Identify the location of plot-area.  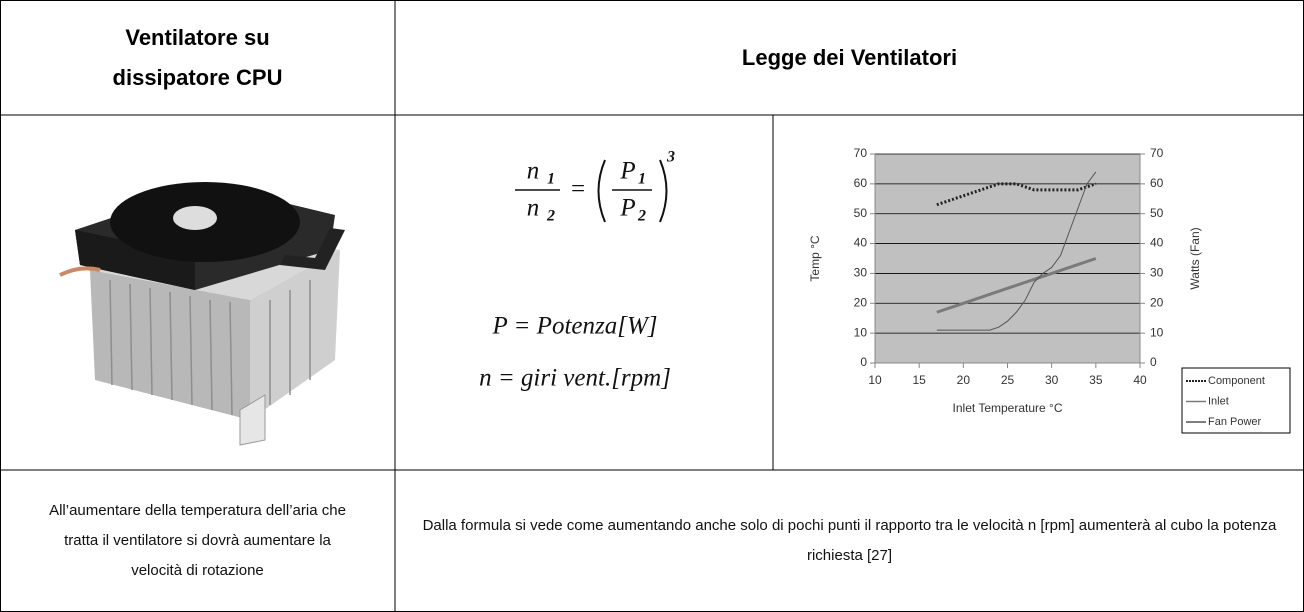
(1007, 258).